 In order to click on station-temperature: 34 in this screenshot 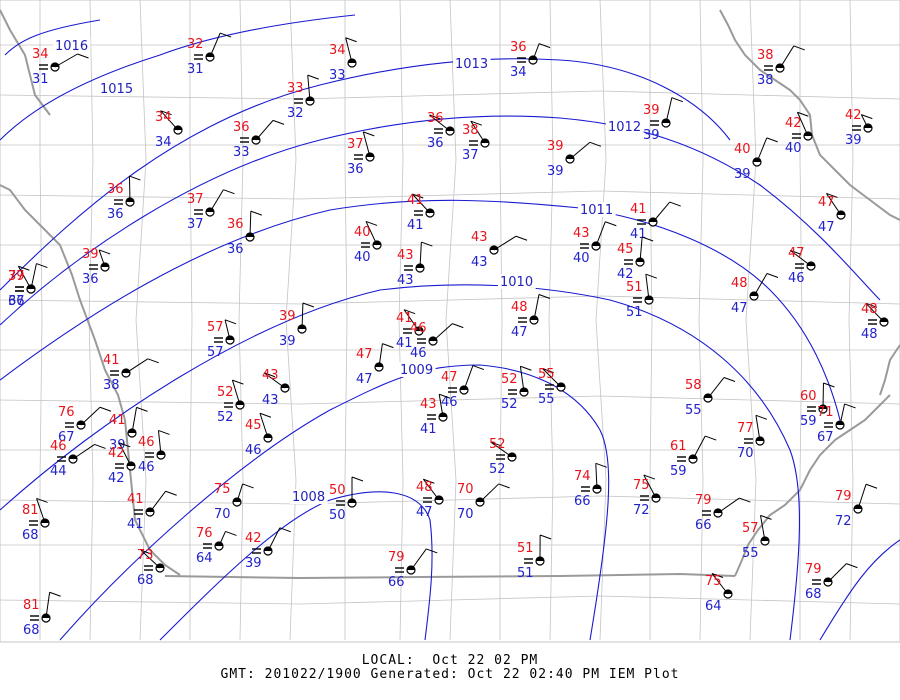, I will do `click(337, 50)`.